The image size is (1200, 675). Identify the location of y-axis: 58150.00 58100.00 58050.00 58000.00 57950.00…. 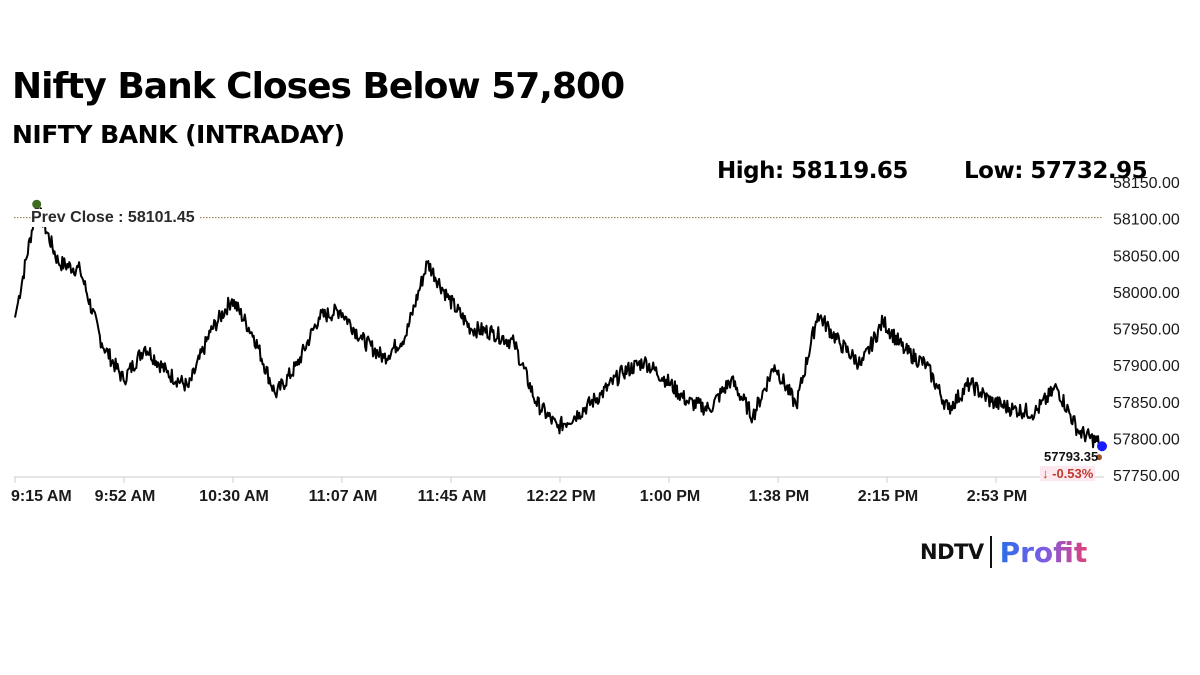
(1146, 330).